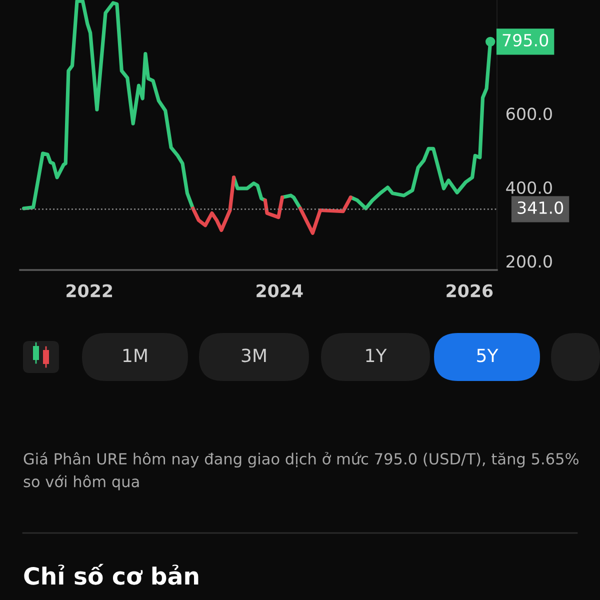 Image resolution: width=600 pixels, height=600 pixels. What do you see at coordinates (529, 187) in the screenshot?
I see `y-tick-label: 400.0` at bounding box center [529, 187].